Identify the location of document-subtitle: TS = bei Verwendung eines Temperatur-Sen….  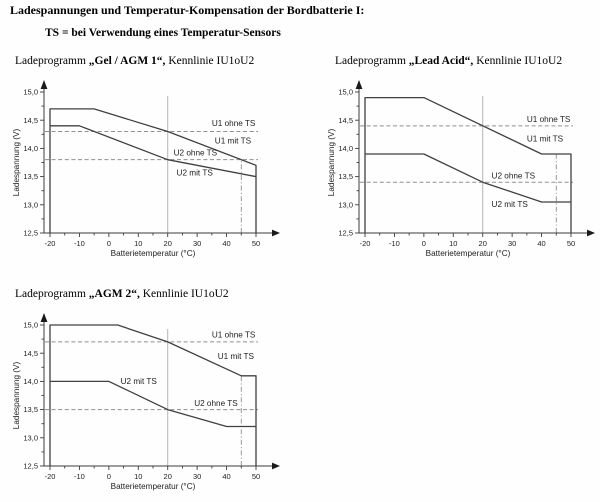
(163, 33).